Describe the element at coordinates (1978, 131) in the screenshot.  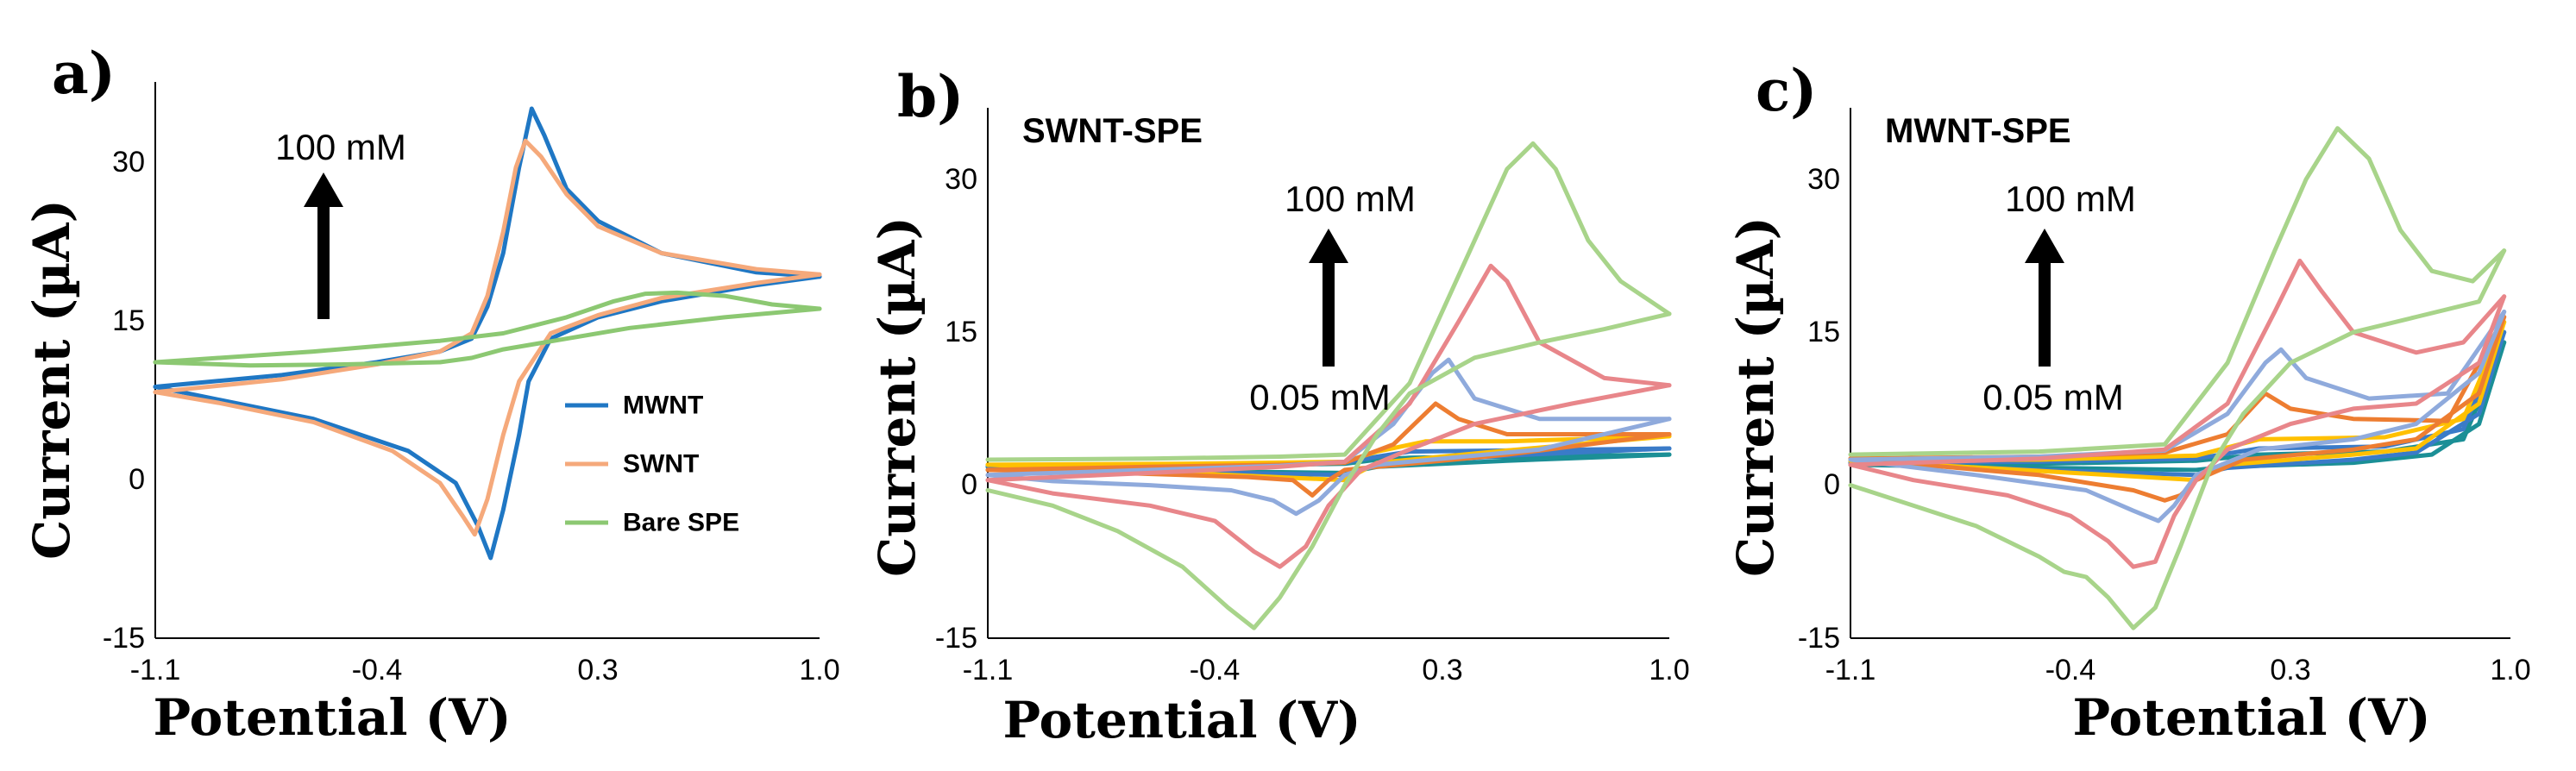
I see `inset-title: MWNT-SPE` at that location.